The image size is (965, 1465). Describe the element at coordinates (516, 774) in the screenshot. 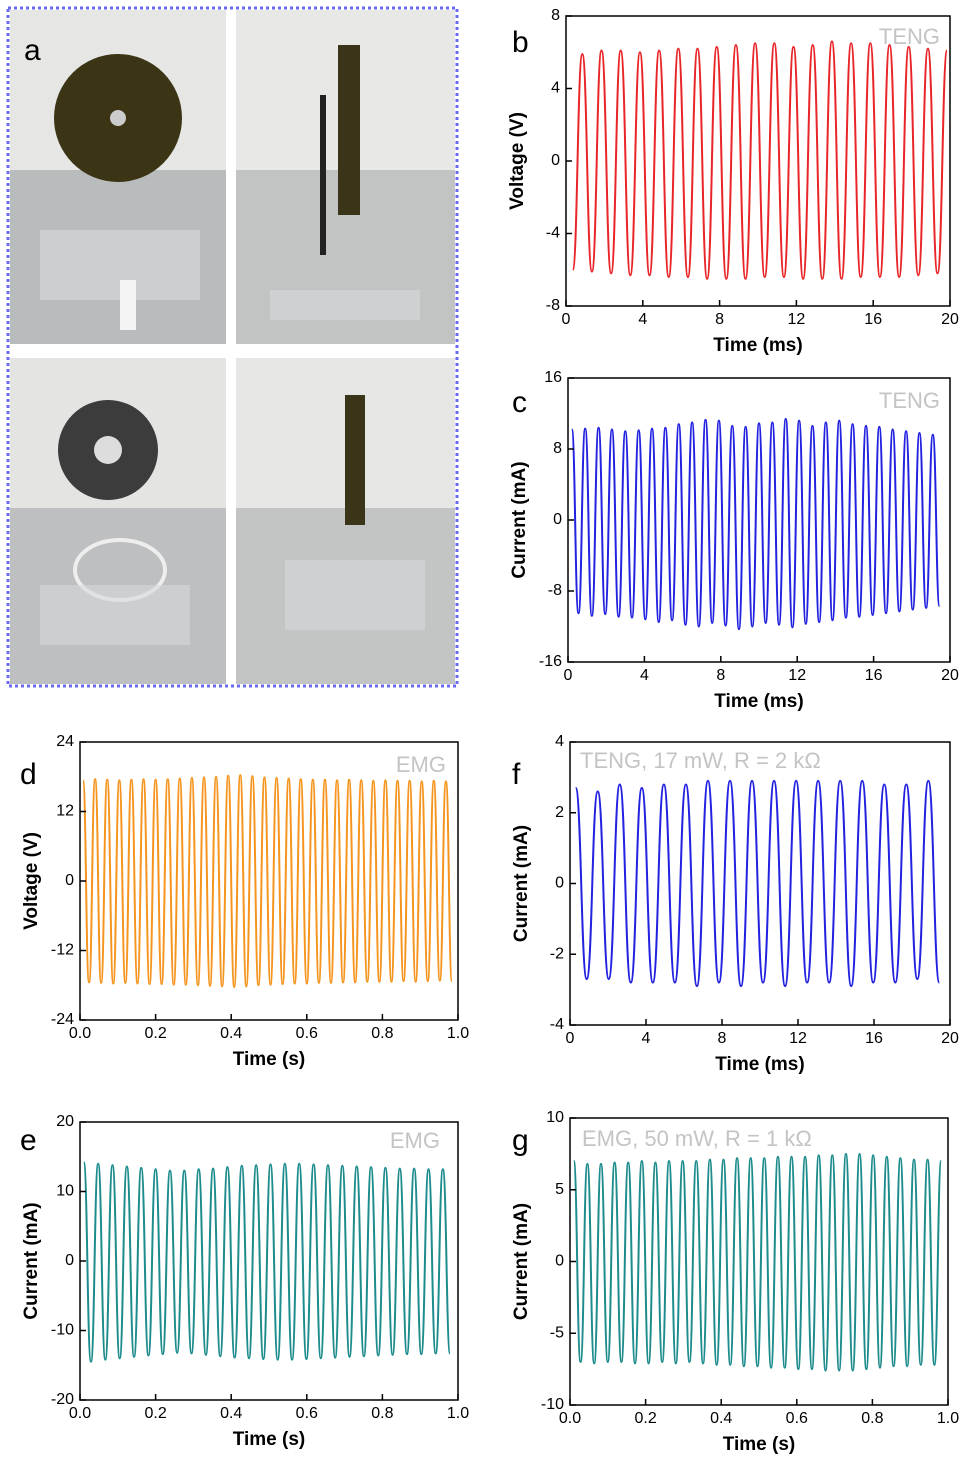

I see `panel-label: f` at that location.